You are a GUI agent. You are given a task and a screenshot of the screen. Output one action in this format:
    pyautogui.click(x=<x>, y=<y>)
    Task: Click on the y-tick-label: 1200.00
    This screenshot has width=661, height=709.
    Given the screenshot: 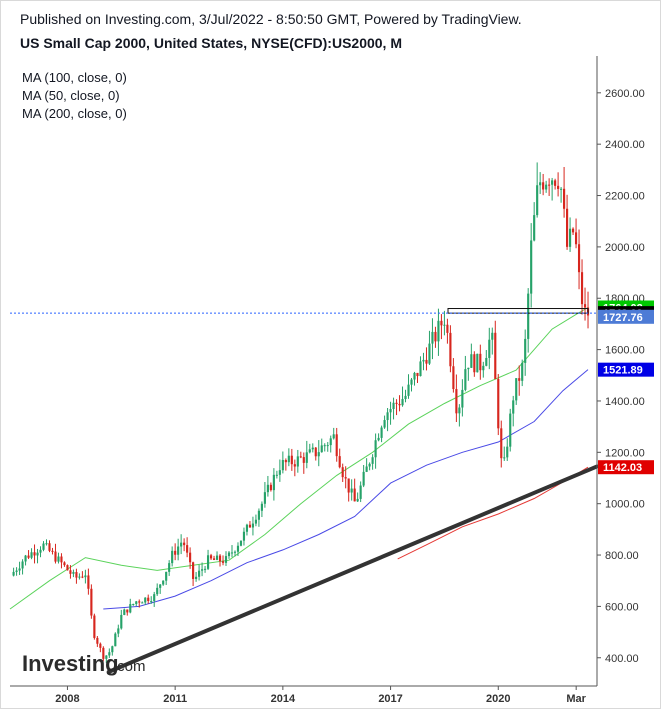 What is the action you would take?
    pyautogui.click(x=625, y=453)
    